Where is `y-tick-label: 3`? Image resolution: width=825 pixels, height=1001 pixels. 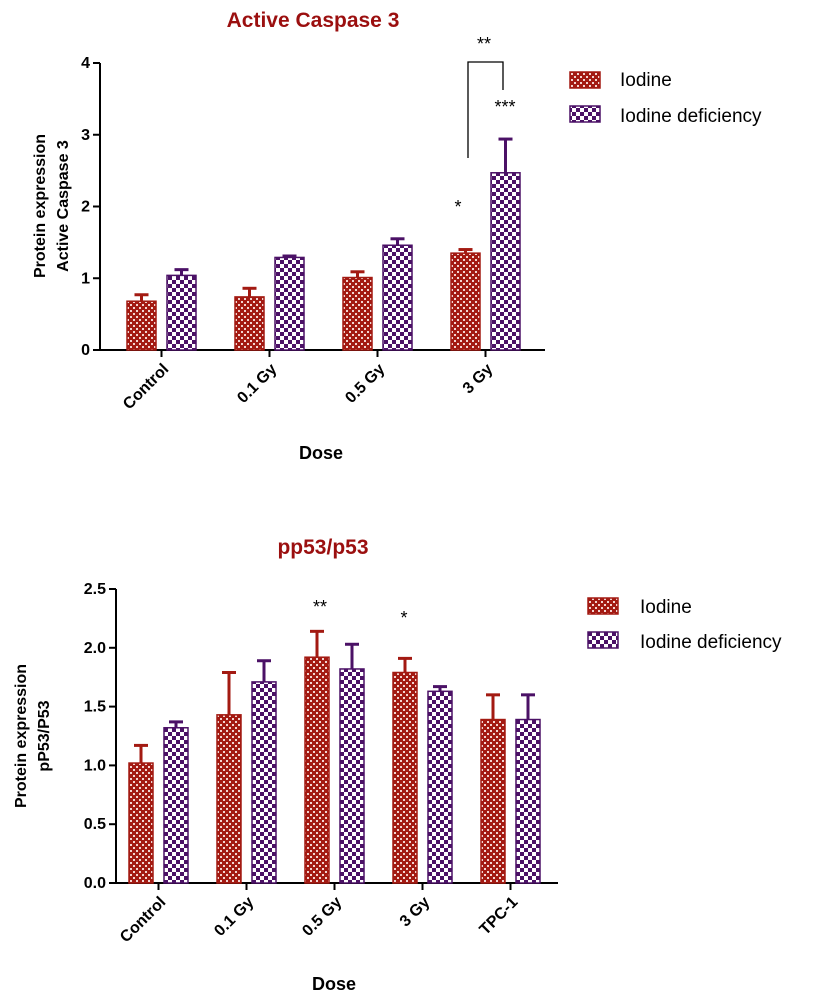
y-tick-label: 3 is located at coordinates (85, 135).